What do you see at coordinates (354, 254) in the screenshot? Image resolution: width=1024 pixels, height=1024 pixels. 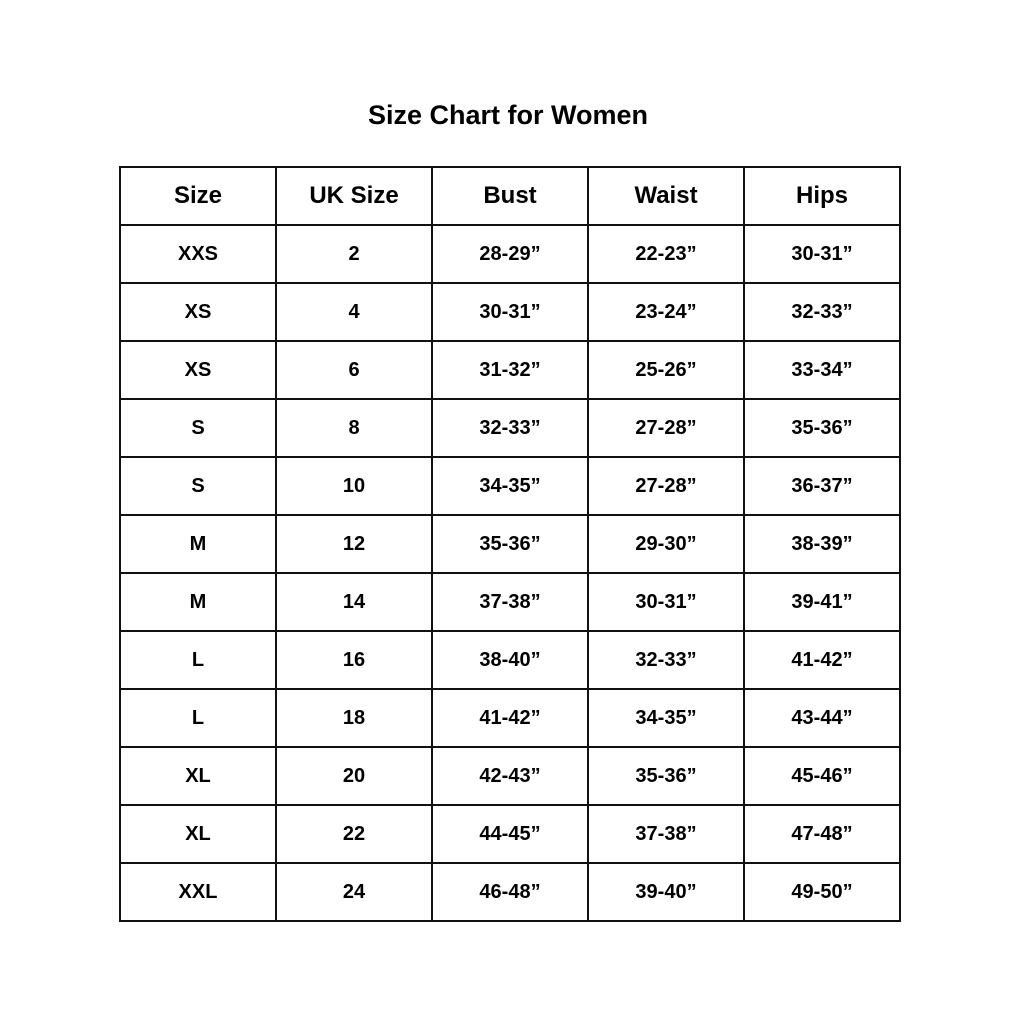 I see `table-cell: 2` at bounding box center [354, 254].